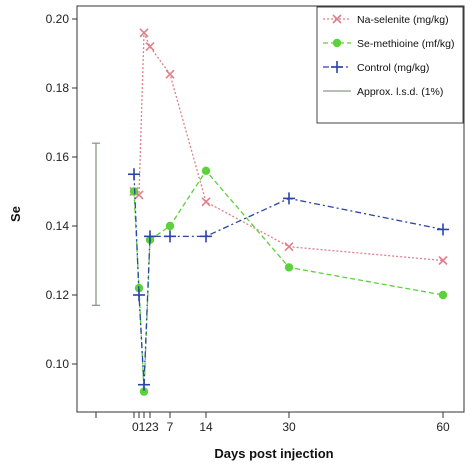  Describe the element at coordinates (403, 20) in the screenshot. I see `legend-label: Na-selenite (mg/kg)` at that location.